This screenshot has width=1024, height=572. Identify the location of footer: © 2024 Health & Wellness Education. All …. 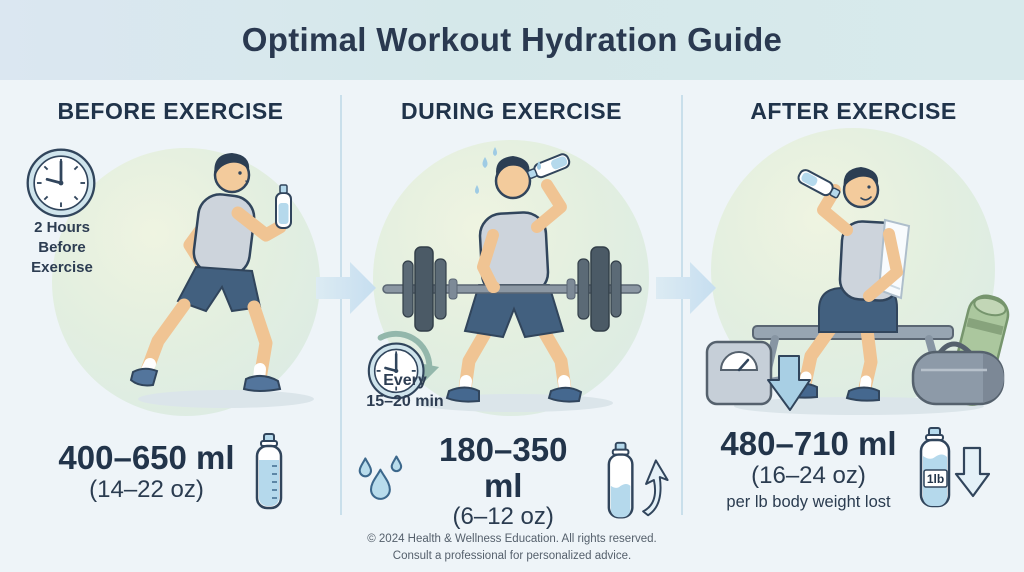
(512, 548).